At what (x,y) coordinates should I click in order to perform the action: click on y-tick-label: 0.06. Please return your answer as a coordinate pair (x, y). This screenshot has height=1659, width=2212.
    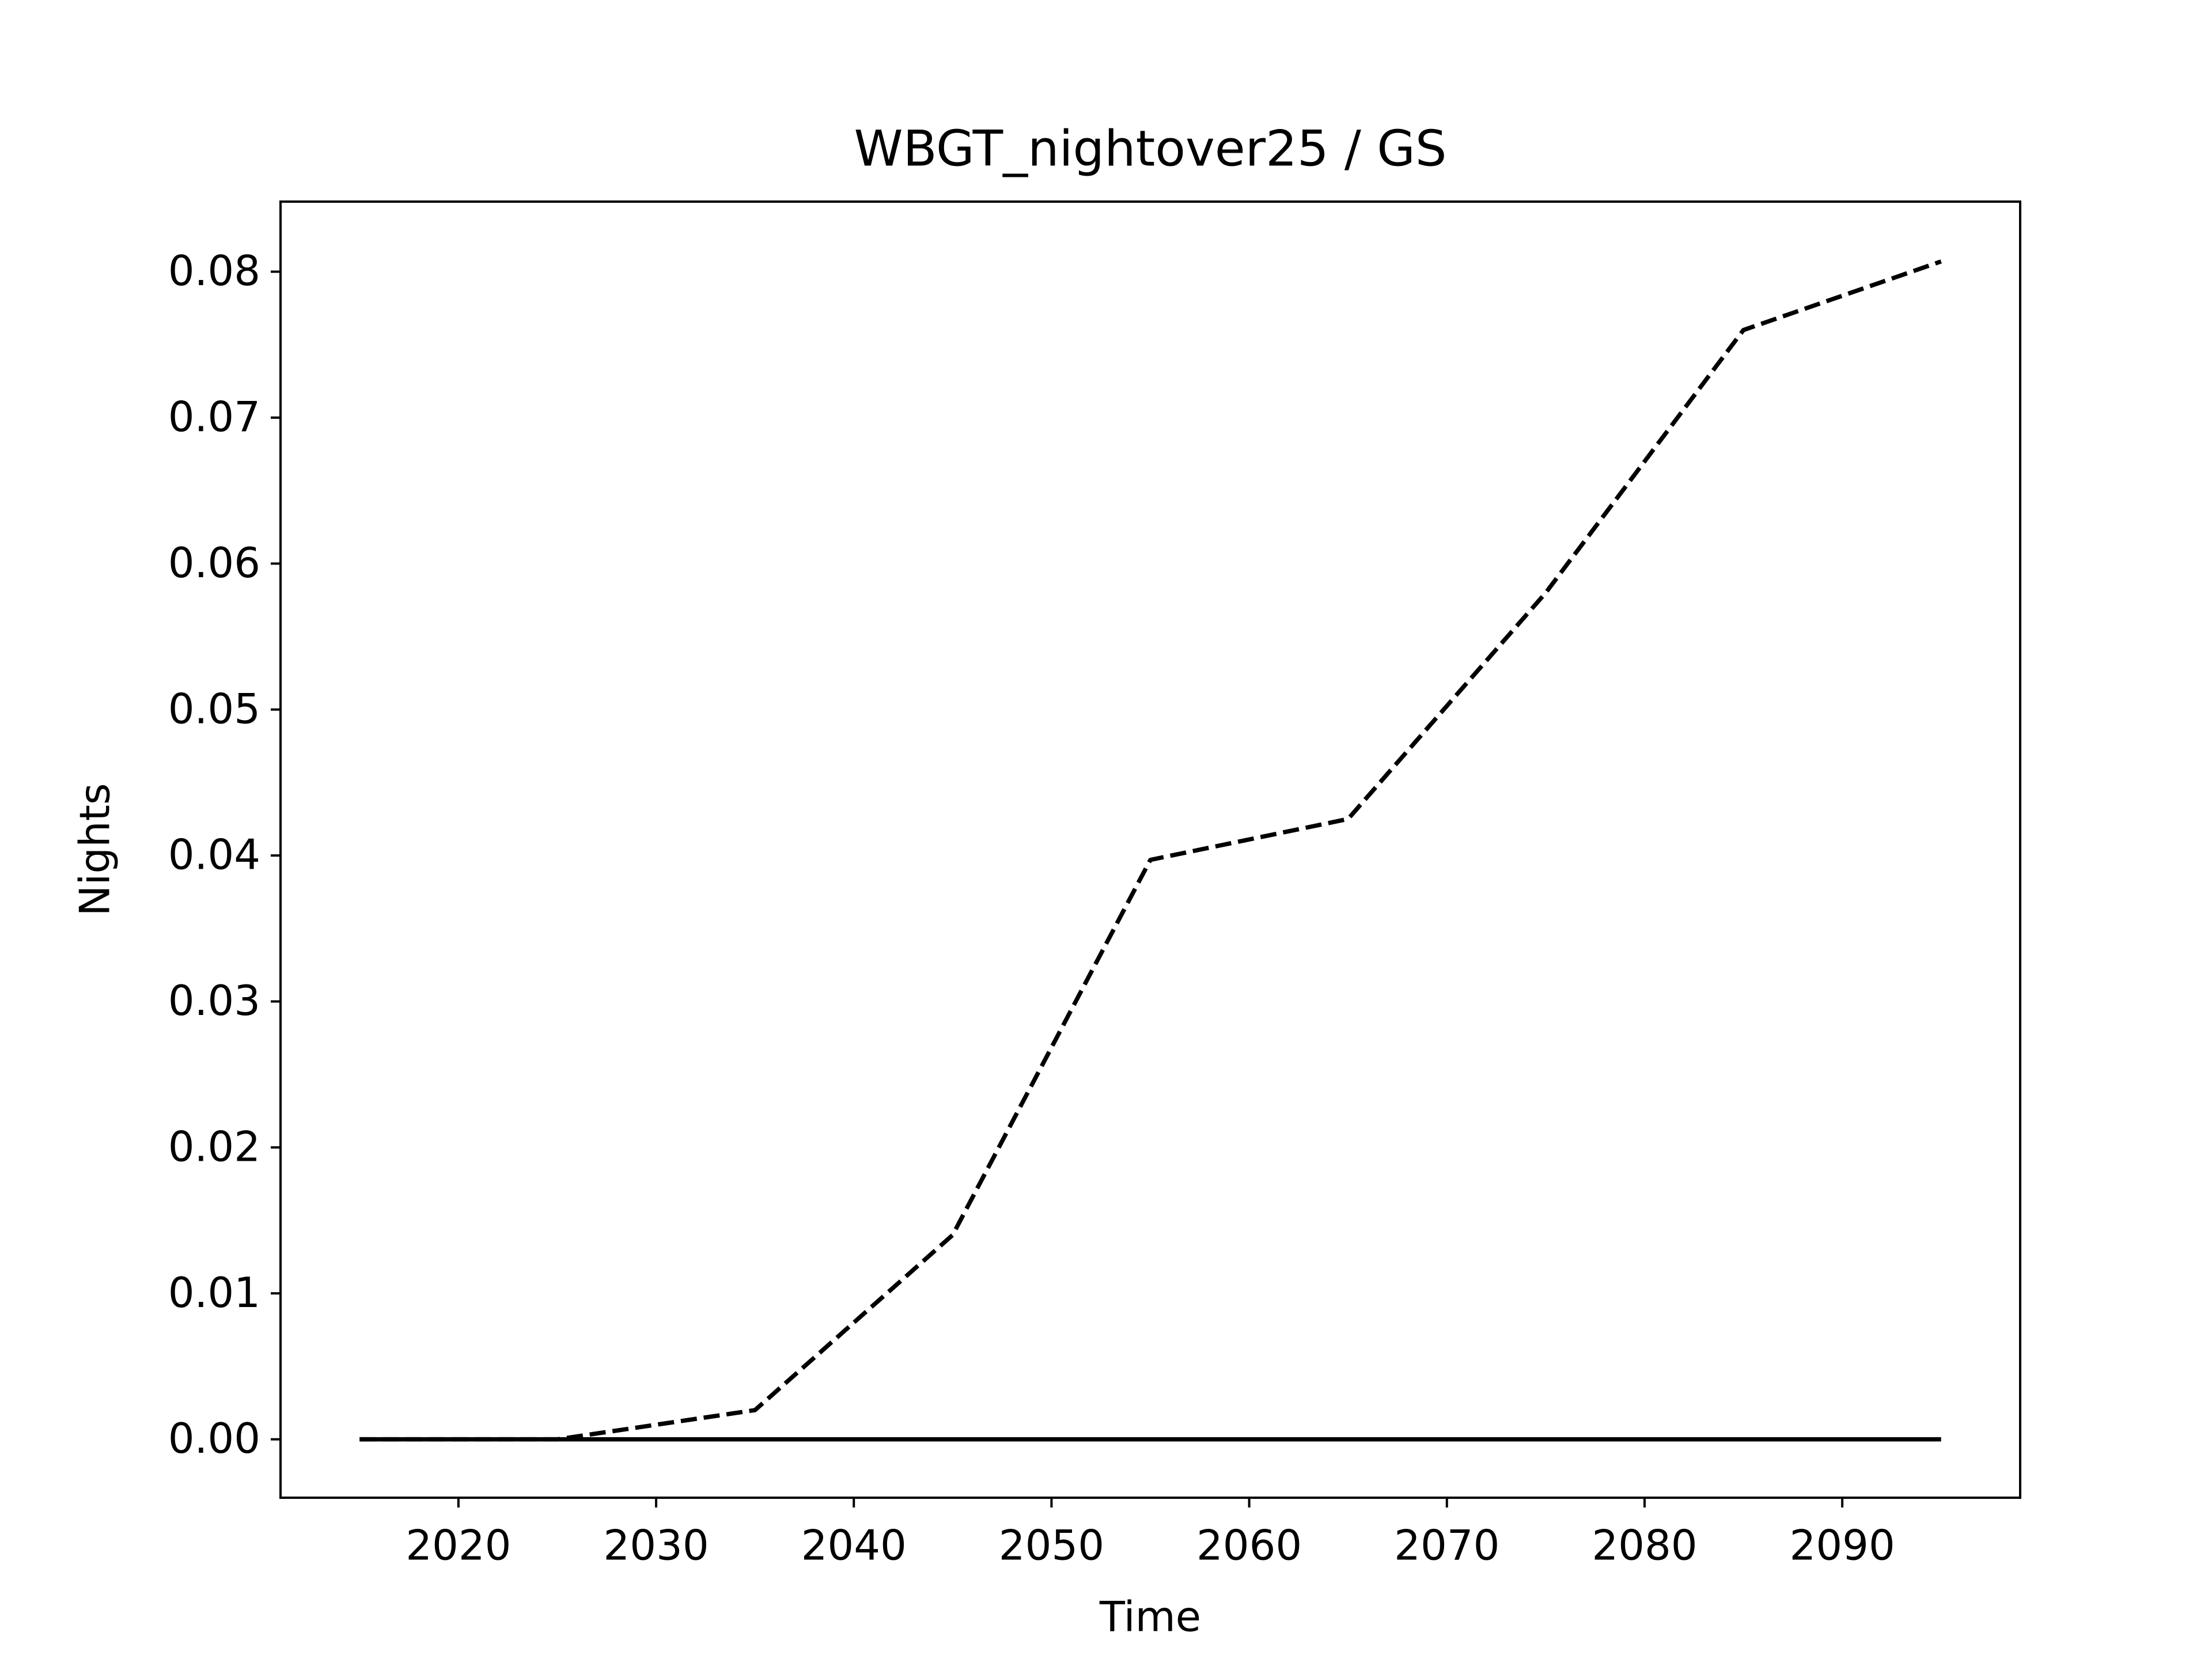
    Looking at the image, I should click on (214, 563).